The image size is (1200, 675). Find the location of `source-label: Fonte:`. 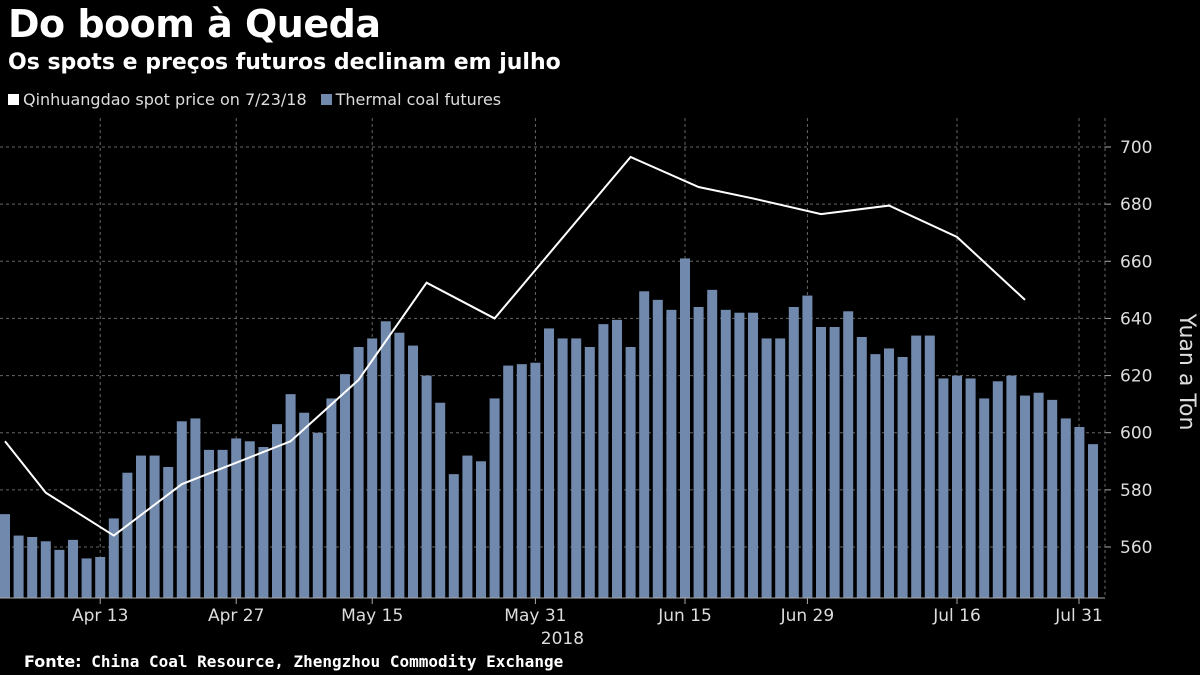

source-label: Fonte: is located at coordinates (53, 661).